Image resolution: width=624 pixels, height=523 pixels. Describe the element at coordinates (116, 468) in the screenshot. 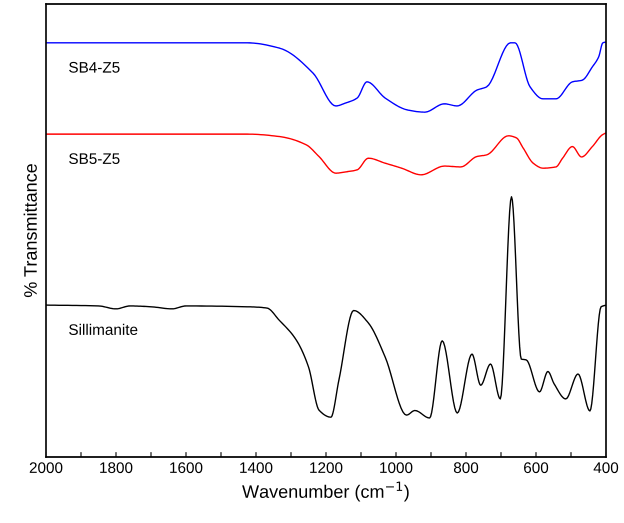

I see `x-tick-label: 1800` at that location.